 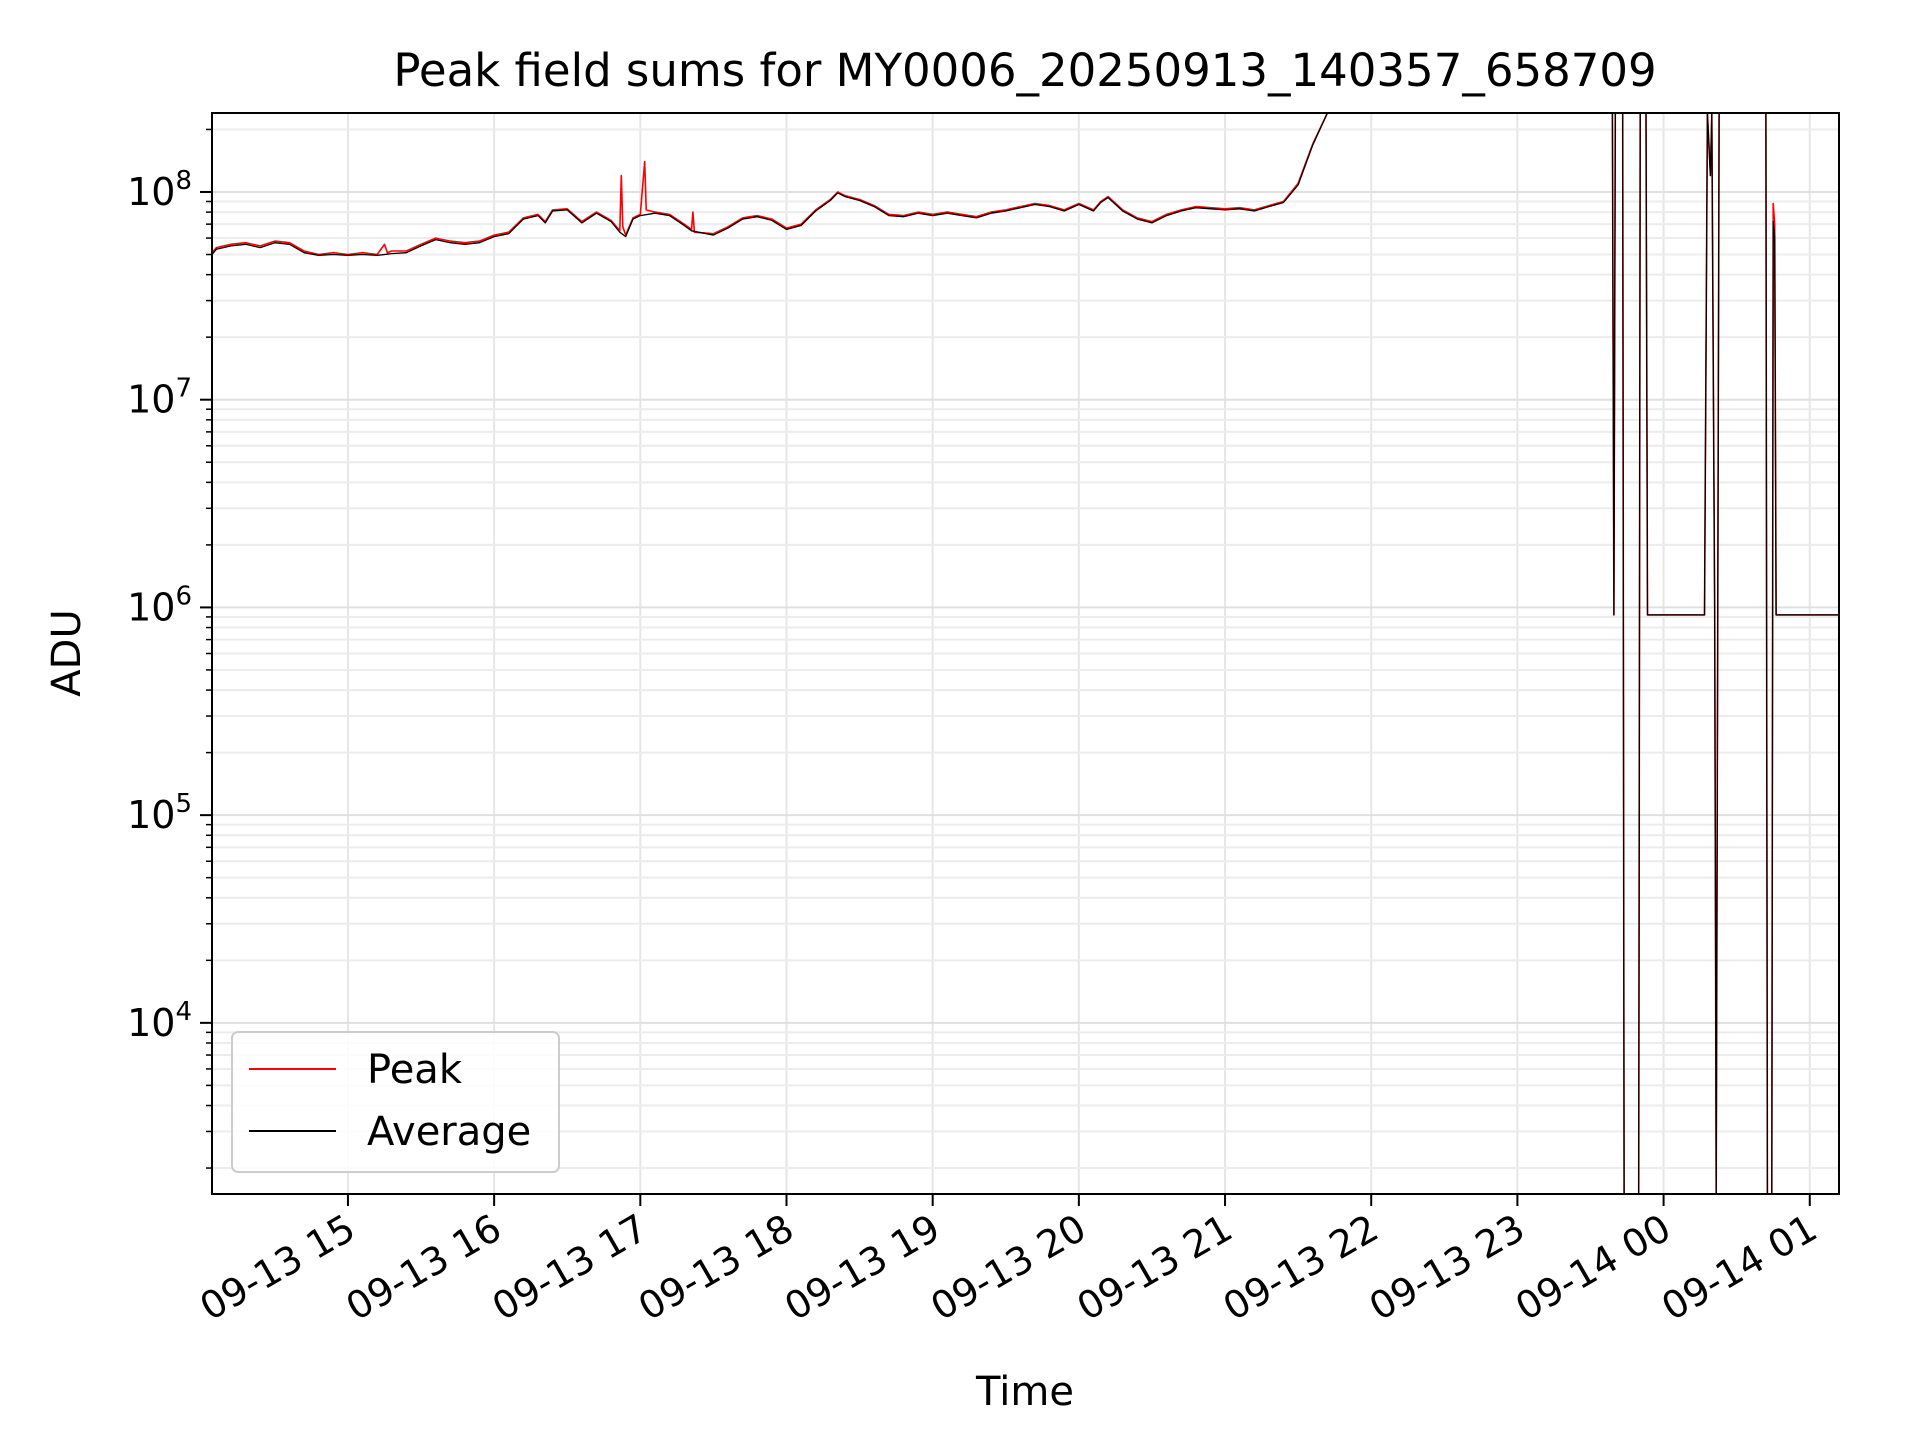 I want to click on x-tick-label: 09-14 01, so click(x=1739, y=1268).